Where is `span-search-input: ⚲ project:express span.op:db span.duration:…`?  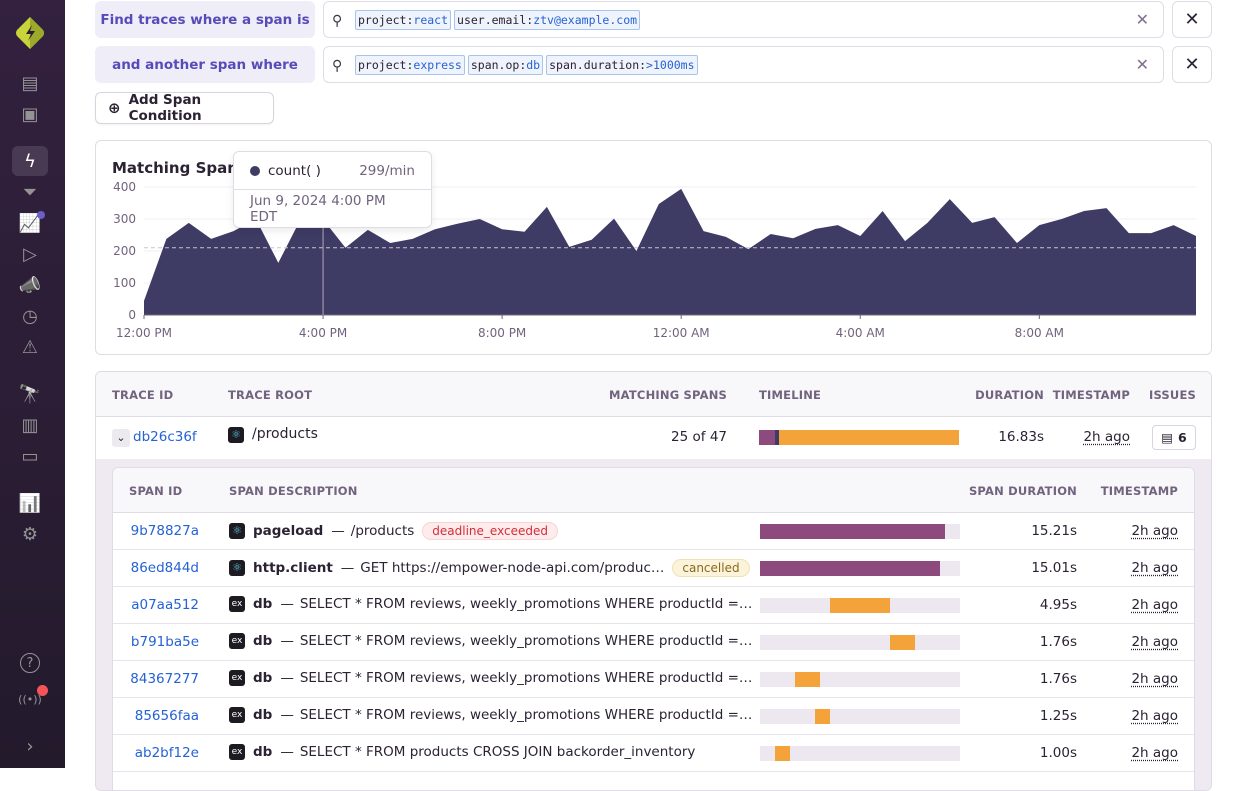
span-search-input: ⚲ project:express span.op:db span.duration:… is located at coordinates (743, 64).